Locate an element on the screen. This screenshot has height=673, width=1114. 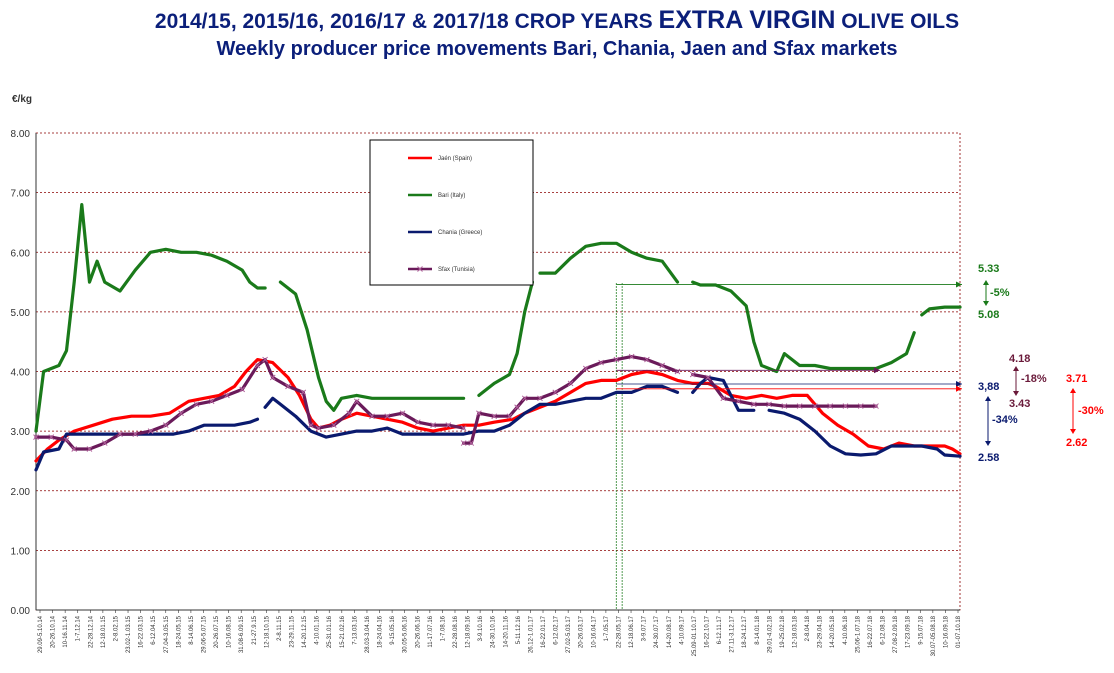
x-tick-label: 12-18.06.17 is located at coordinates (632, 631).